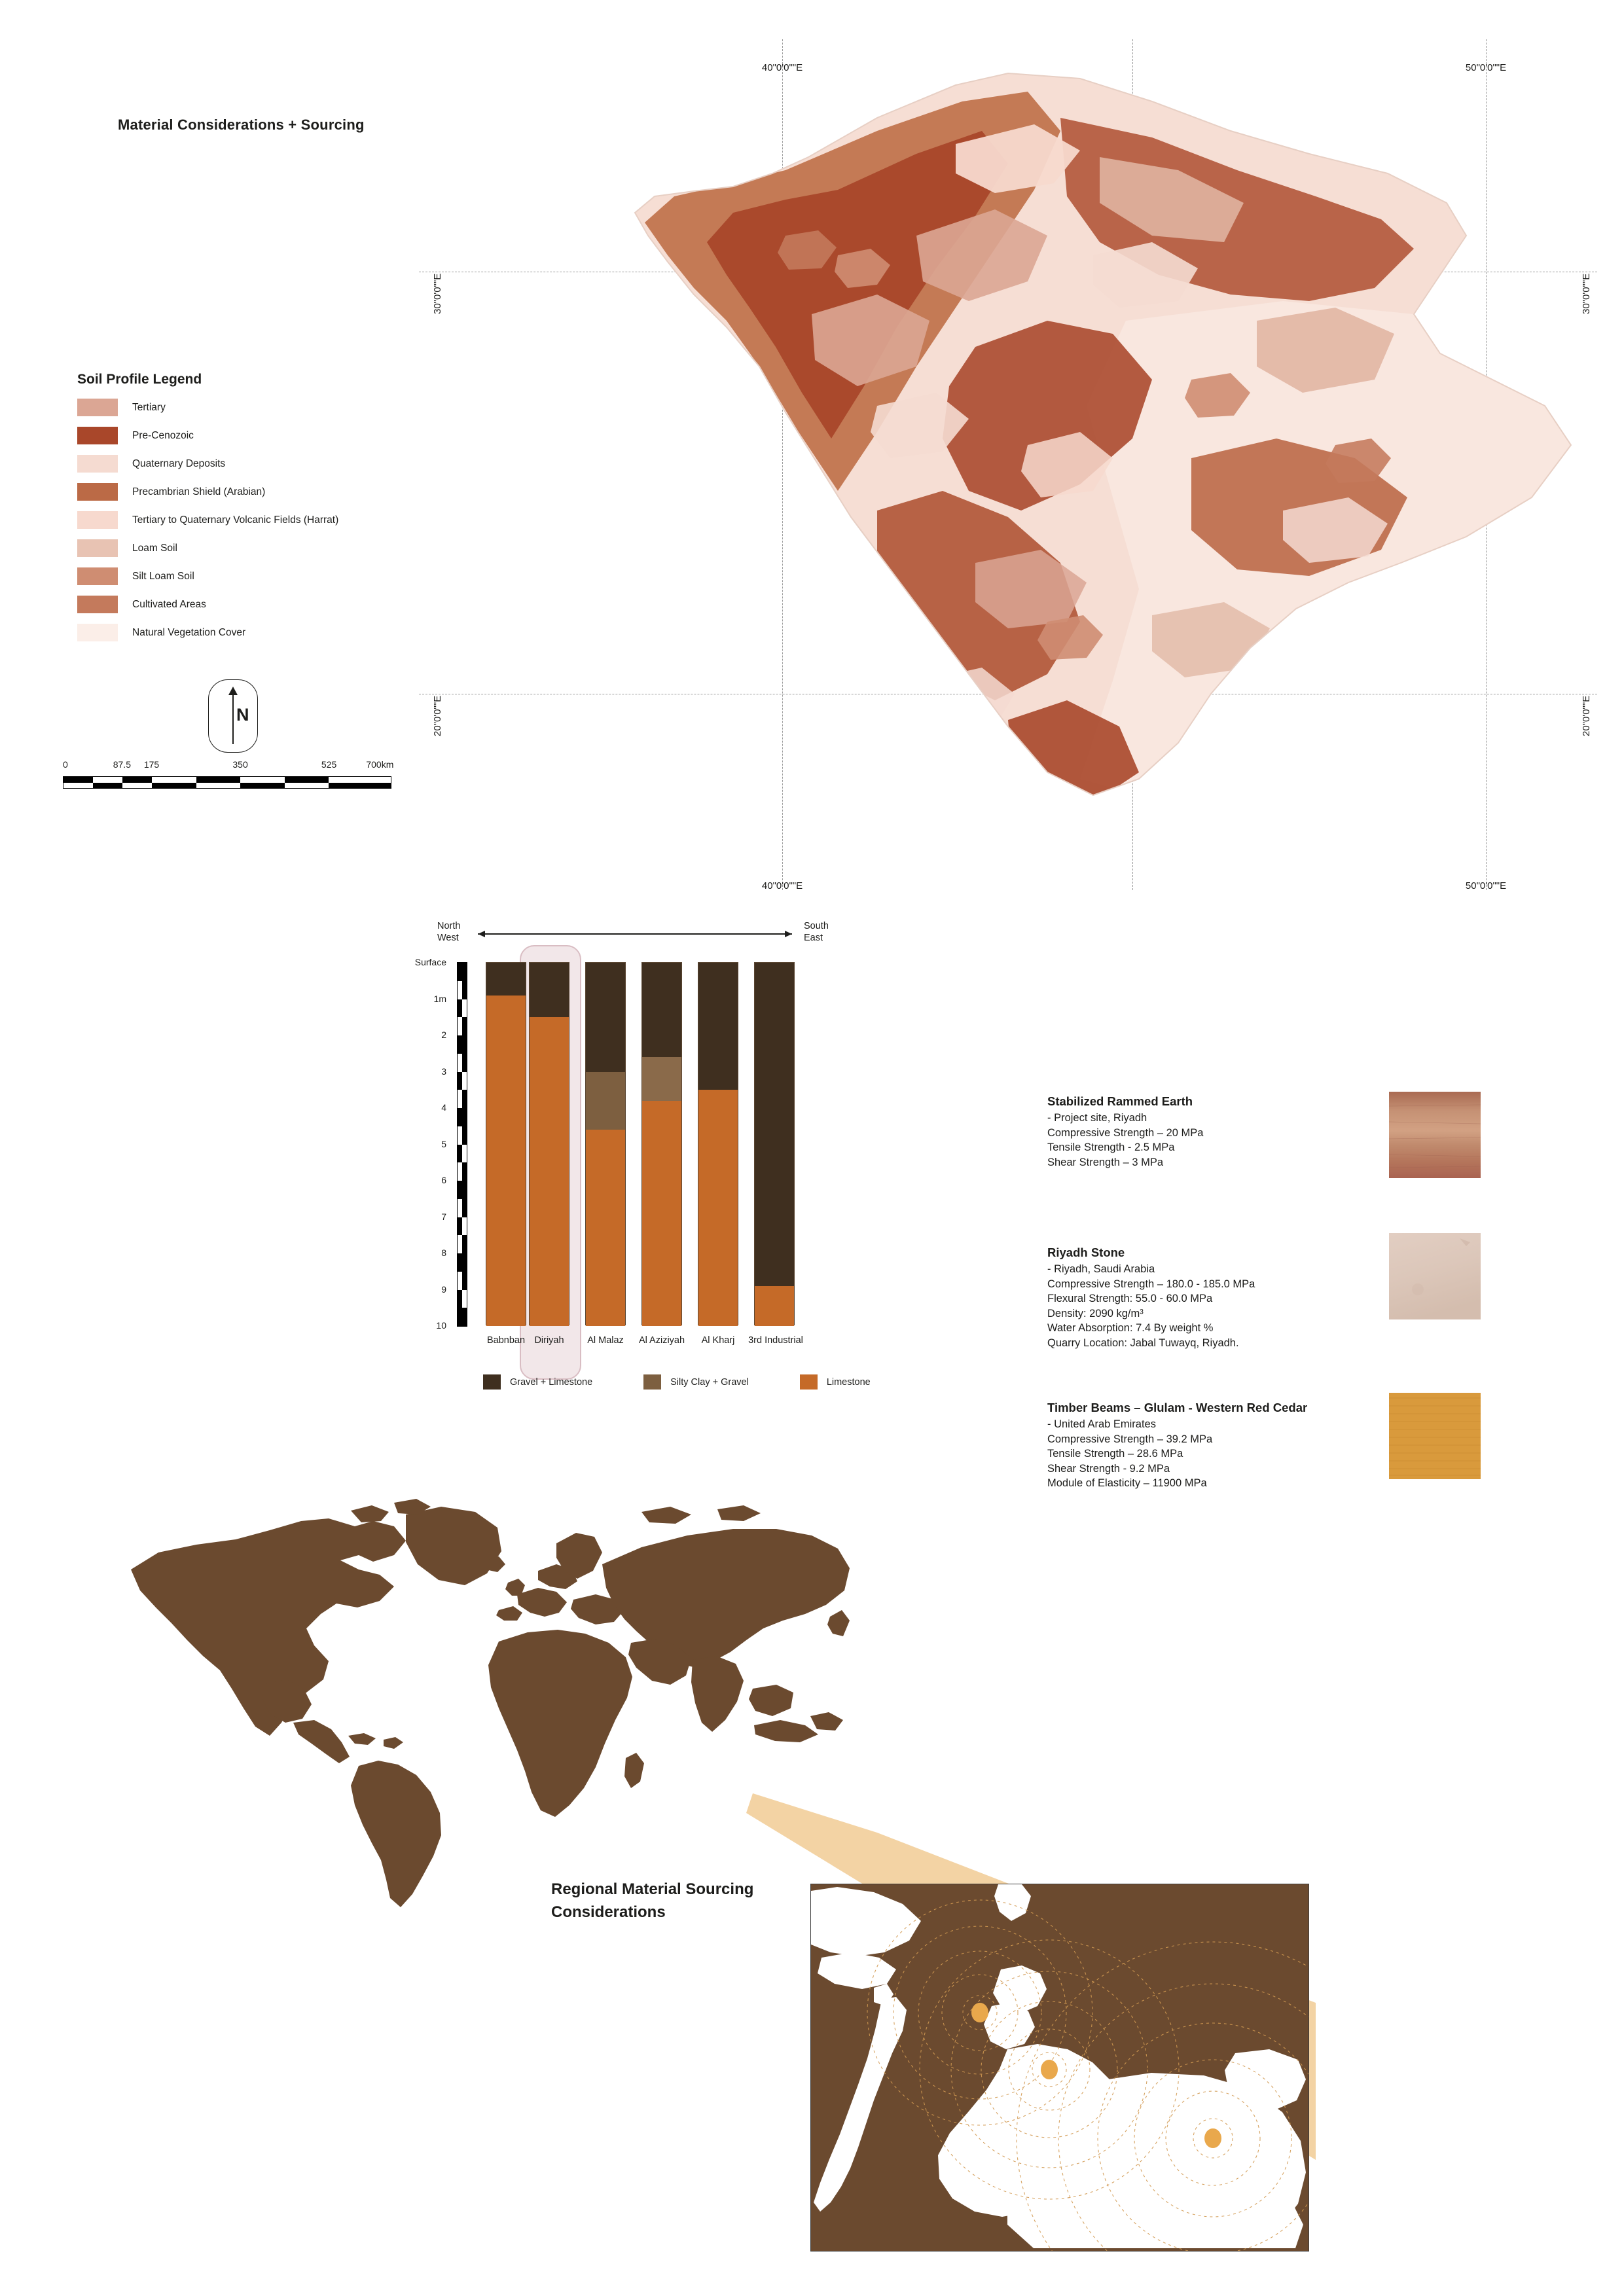 The height and width of the screenshot is (2296, 1624). What do you see at coordinates (1101, 1424) in the screenshot?
I see `material-origin: - United Arab Emirates` at bounding box center [1101, 1424].